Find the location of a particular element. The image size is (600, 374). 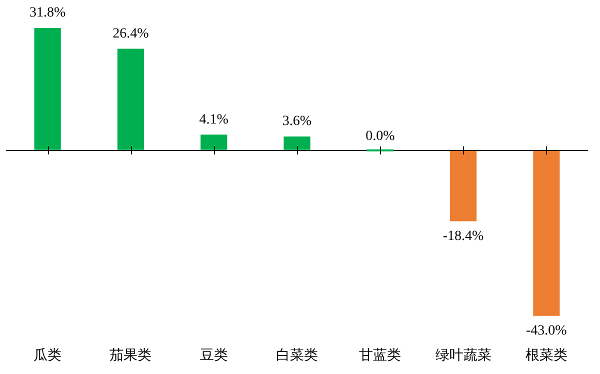

x-tick-label: 绿叶蔬菜 is located at coordinates (463, 355).